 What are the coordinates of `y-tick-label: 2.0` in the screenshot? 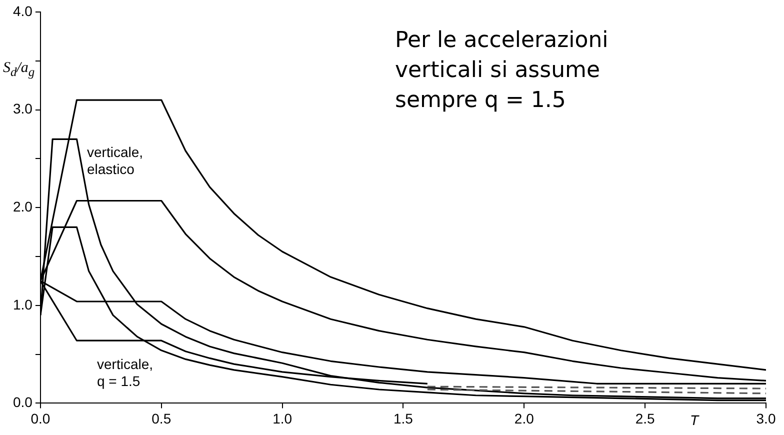 It's located at (22, 206).